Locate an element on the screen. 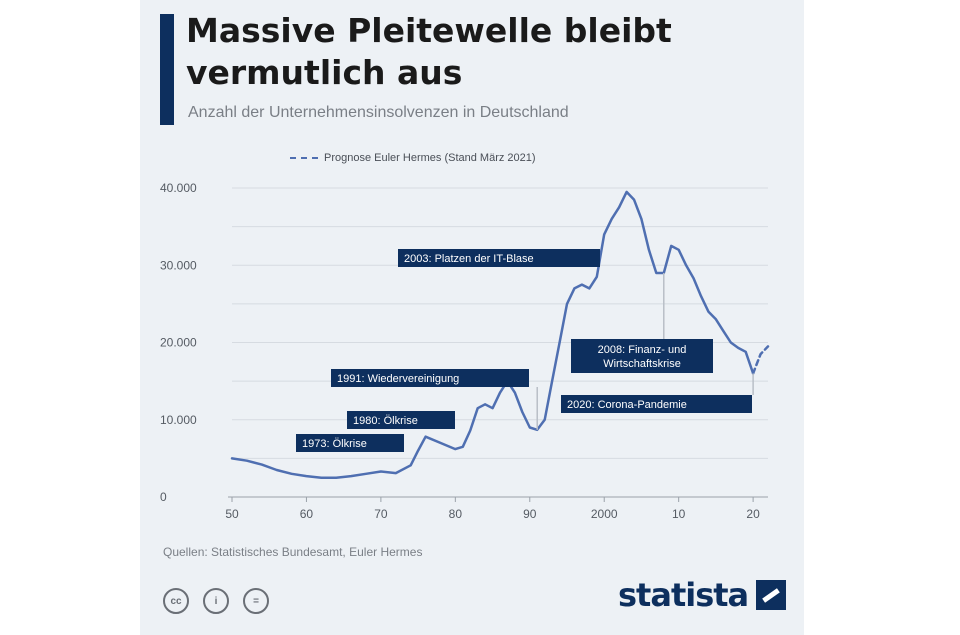  brand-name: statista is located at coordinates (683, 595).